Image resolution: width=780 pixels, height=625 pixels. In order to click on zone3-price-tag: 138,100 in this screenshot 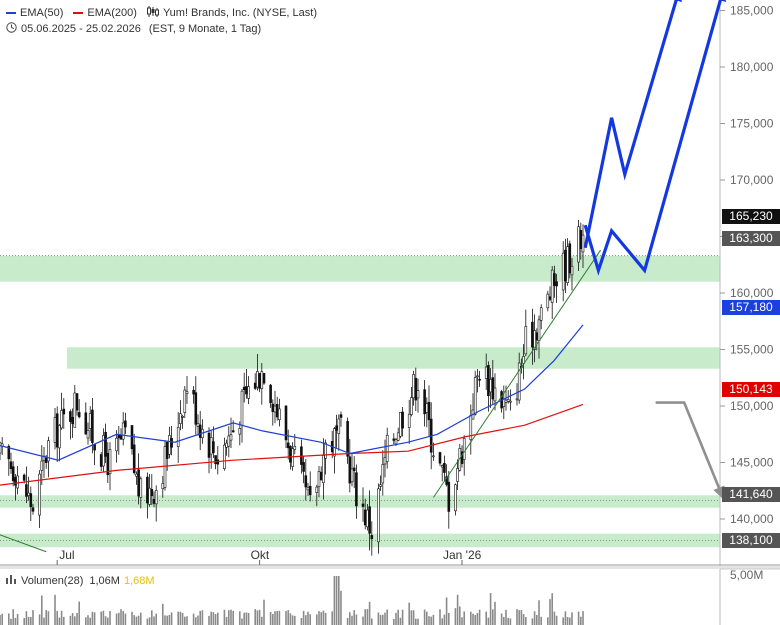, I will do `click(751, 540)`.